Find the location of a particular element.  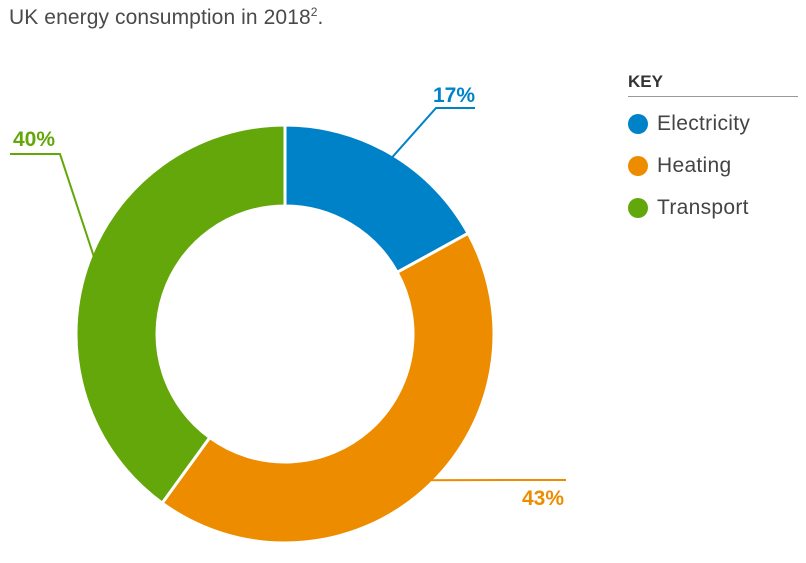

legend-title: KEY is located at coordinates (713, 84).